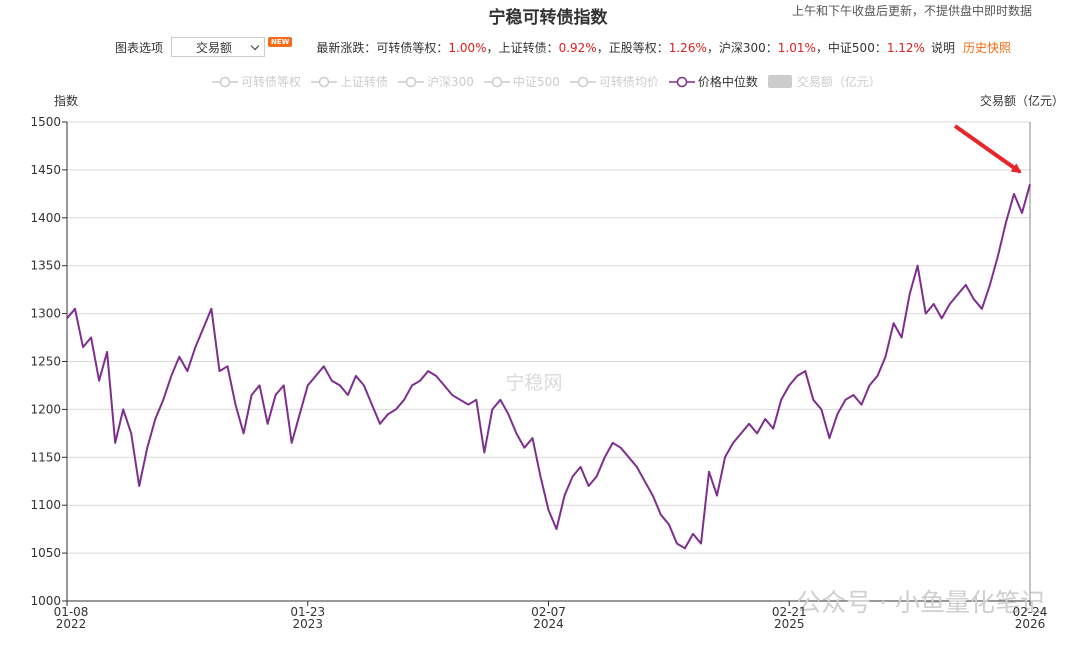  Describe the element at coordinates (920, 602) in the screenshot. I see `watermark: 公众号 · 小鱼量化笔记` at that location.